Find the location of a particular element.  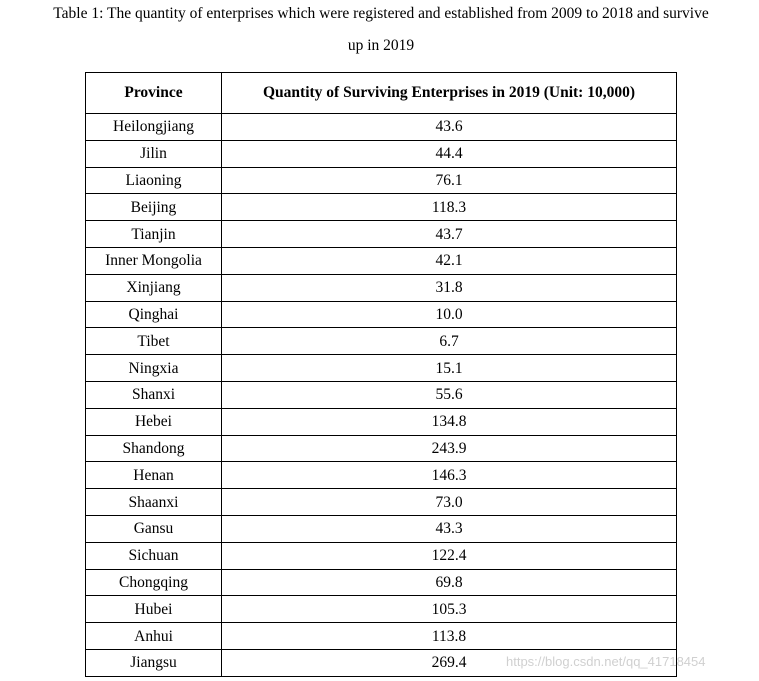

table-row: Shaanxi 73.0 is located at coordinates (381, 502).